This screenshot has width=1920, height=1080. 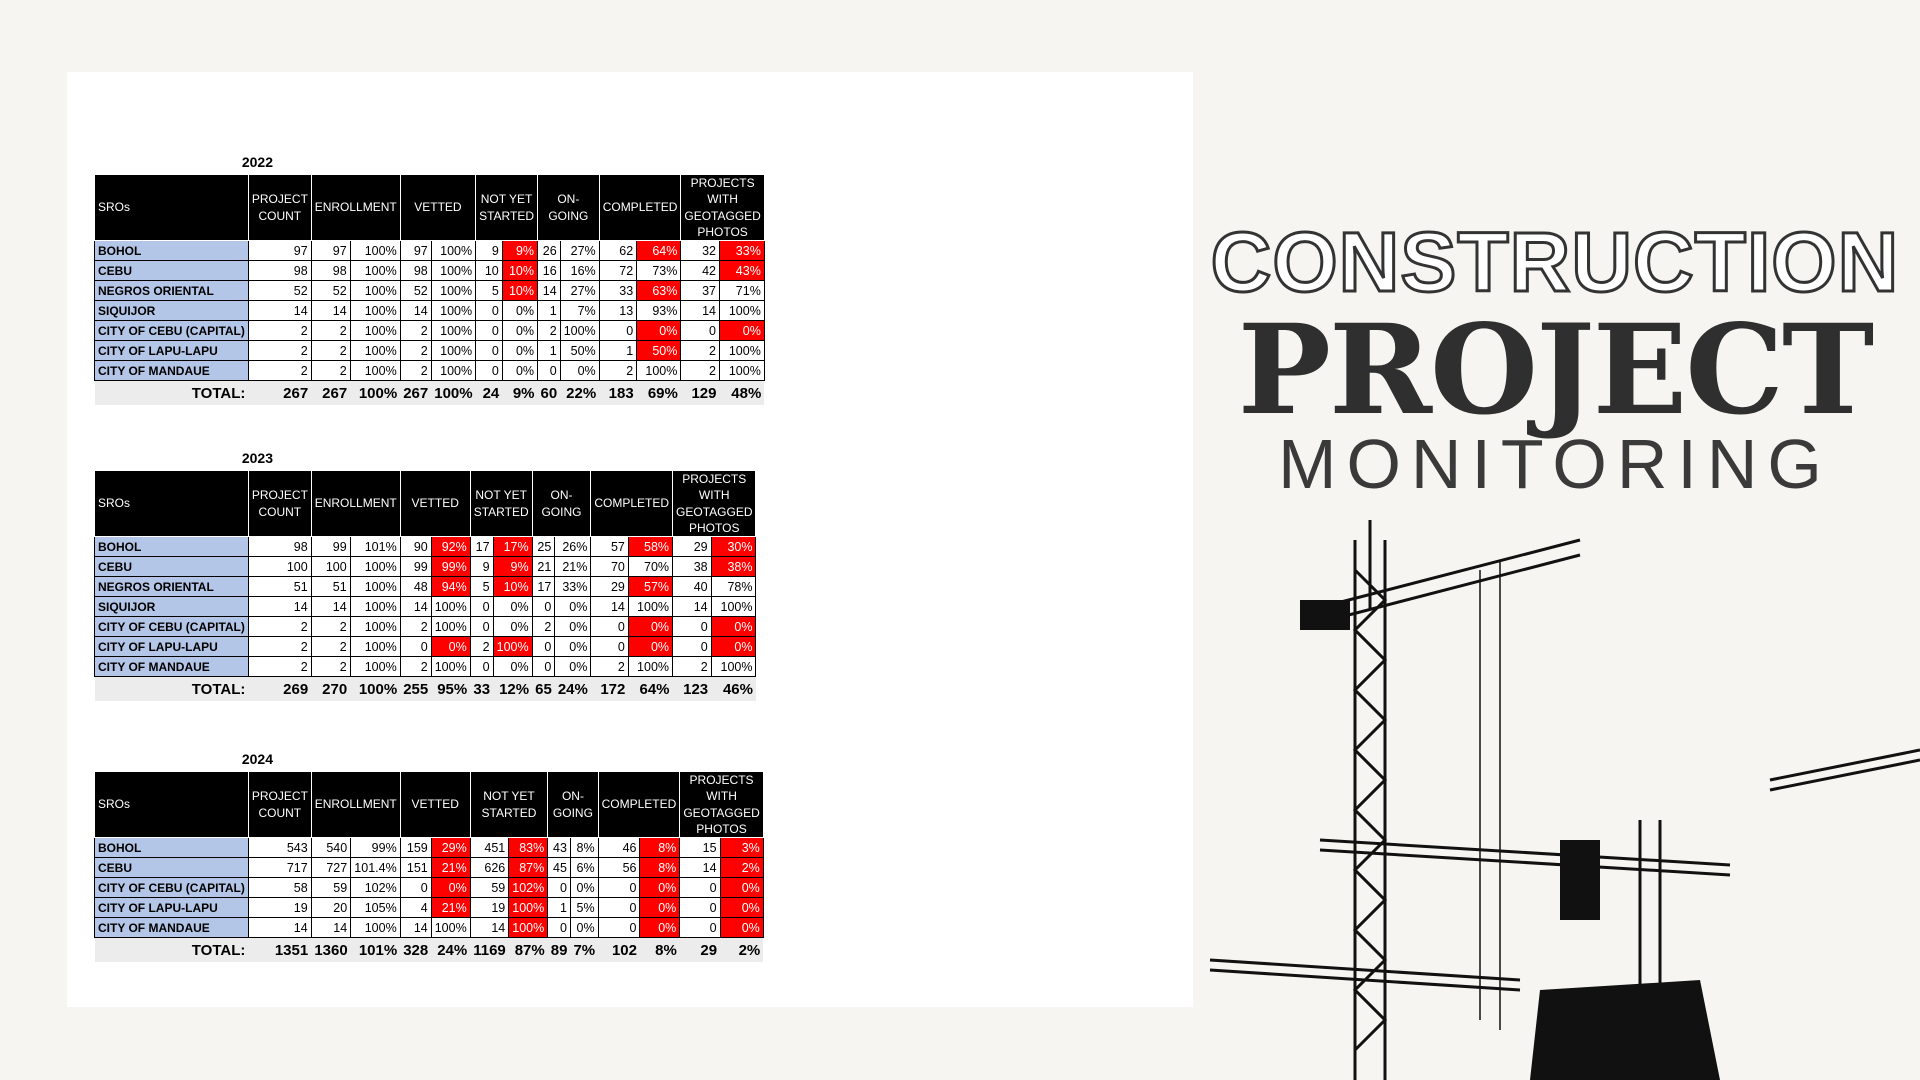 I want to click on total-cell: 48%, so click(x=742, y=392).